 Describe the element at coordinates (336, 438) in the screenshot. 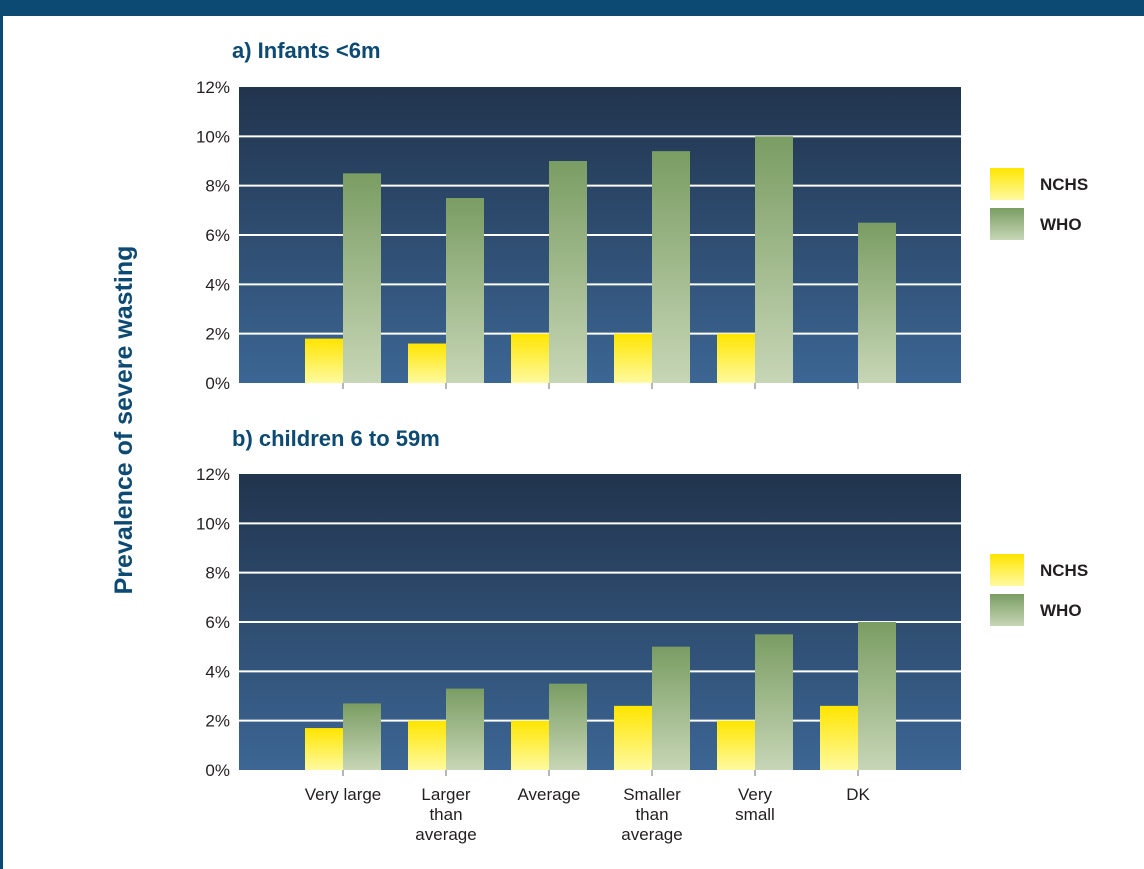

I see `panel-title: b) children 6 to 59m` at that location.